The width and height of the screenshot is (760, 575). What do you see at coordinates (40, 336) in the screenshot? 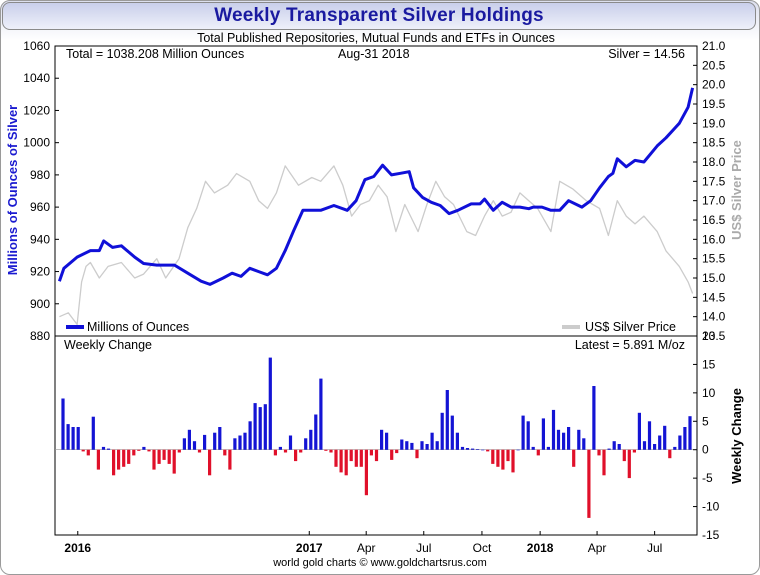
I see `left-tick-label: 880` at bounding box center [40, 336].